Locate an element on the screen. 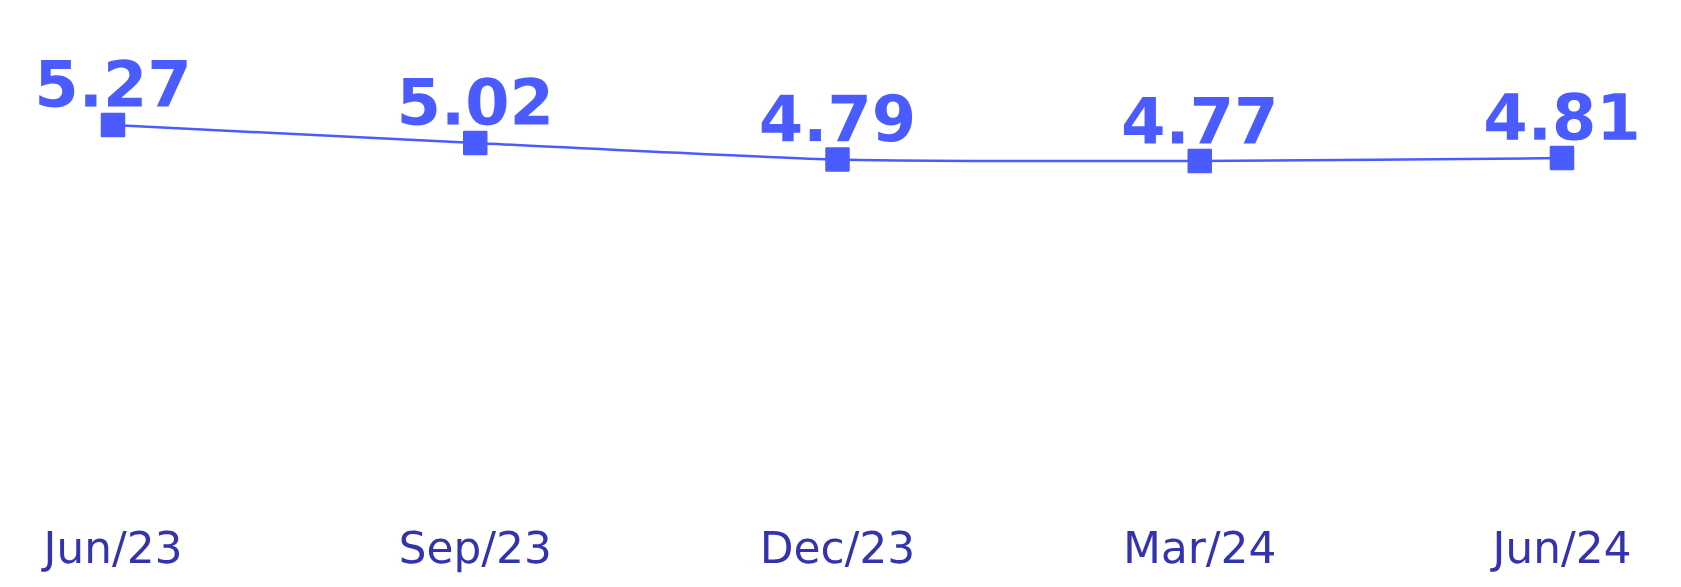 The image size is (1681, 587). data-label: 4.79 is located at coordinates (837, 118).